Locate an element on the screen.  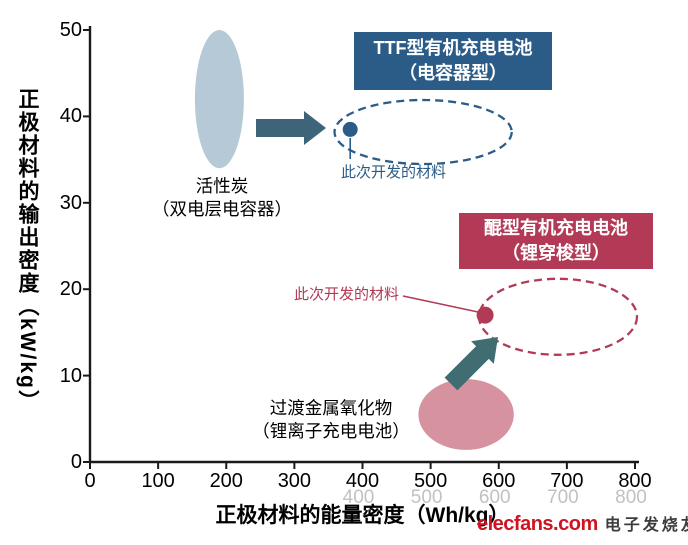
label-tmo-line2: （锂离子充电电池） is located at coordinates (331, 431).